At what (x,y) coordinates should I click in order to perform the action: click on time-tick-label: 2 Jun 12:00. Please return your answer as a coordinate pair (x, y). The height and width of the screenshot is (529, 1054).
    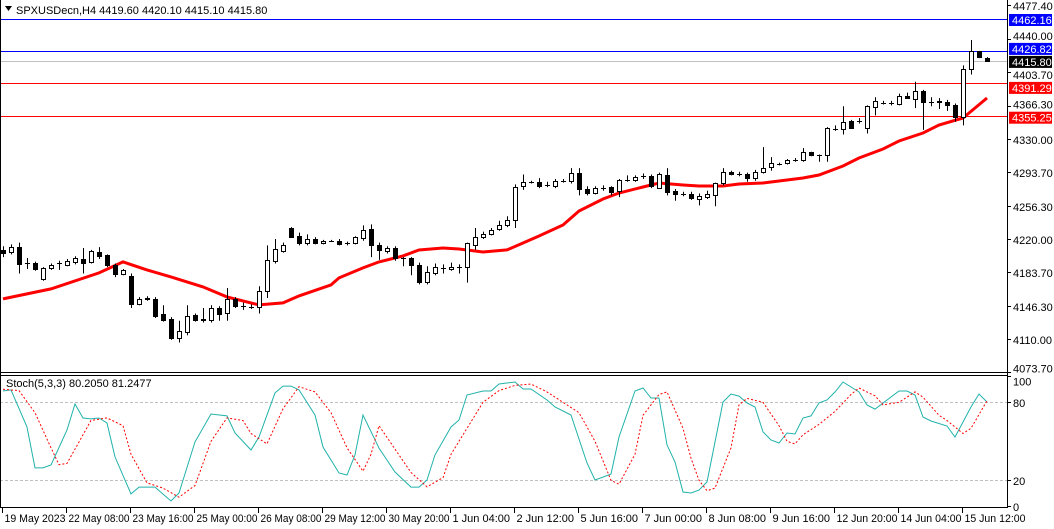
    Looking at the image, I should click on (546, 519).